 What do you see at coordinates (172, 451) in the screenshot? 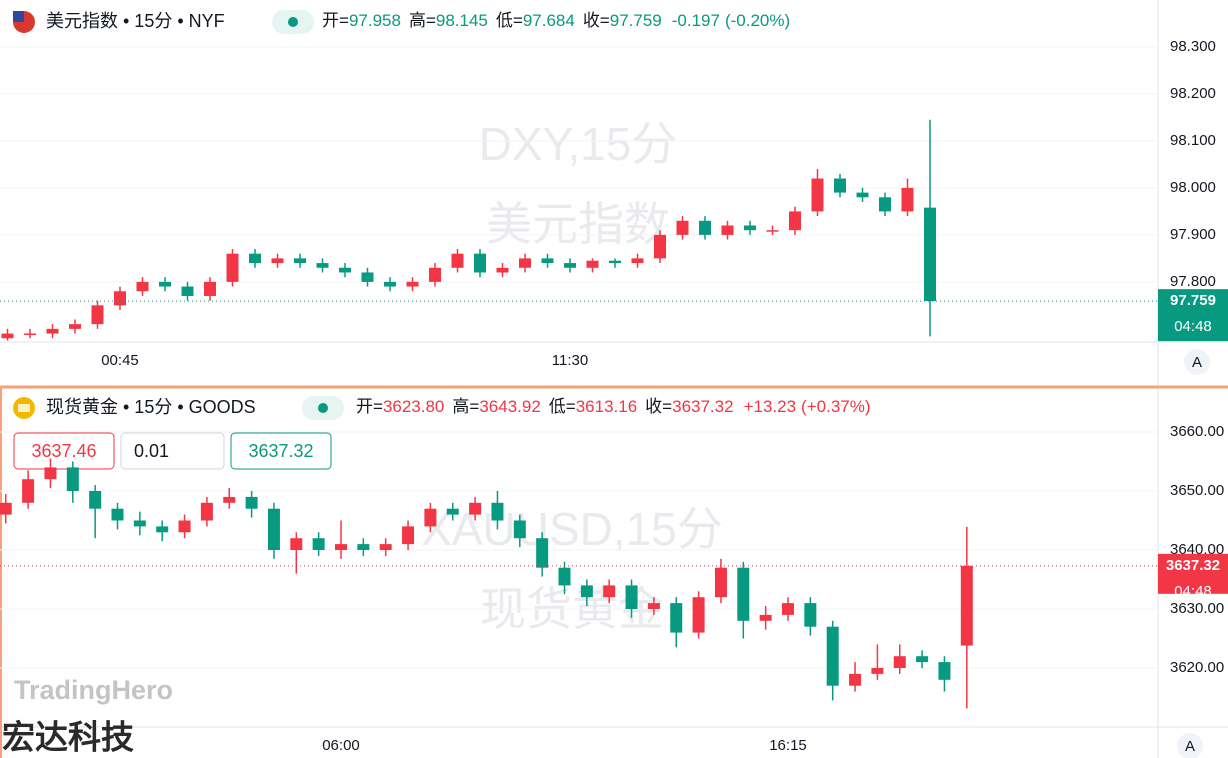
I see `quantity-box` at bounding box center [172, 451].